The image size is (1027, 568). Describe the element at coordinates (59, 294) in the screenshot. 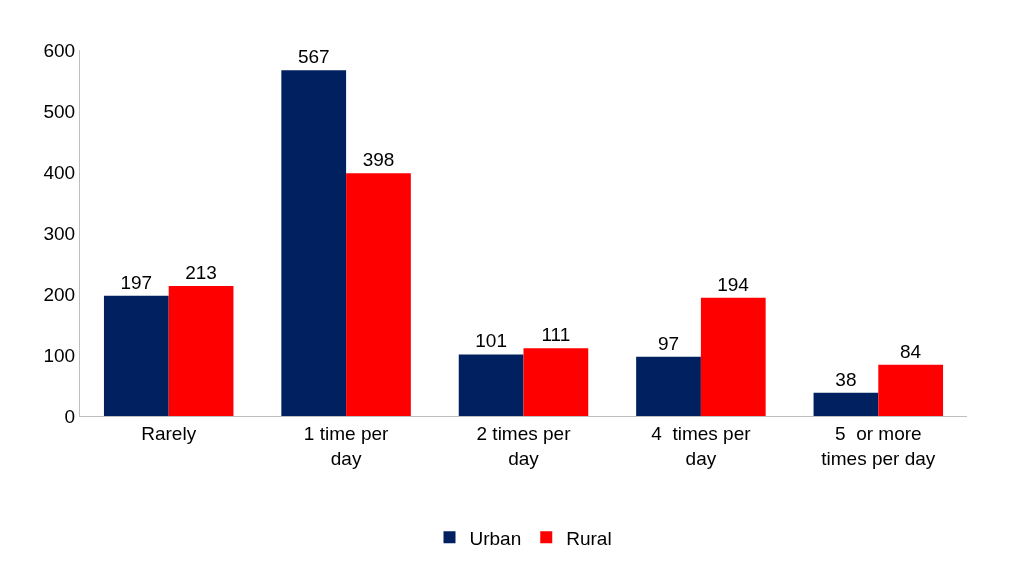

I see `y-tick-label: 200` at that location.